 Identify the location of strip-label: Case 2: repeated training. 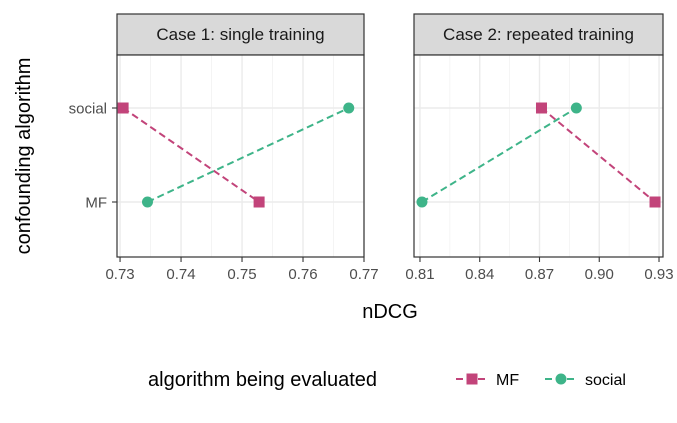
(538, 34).